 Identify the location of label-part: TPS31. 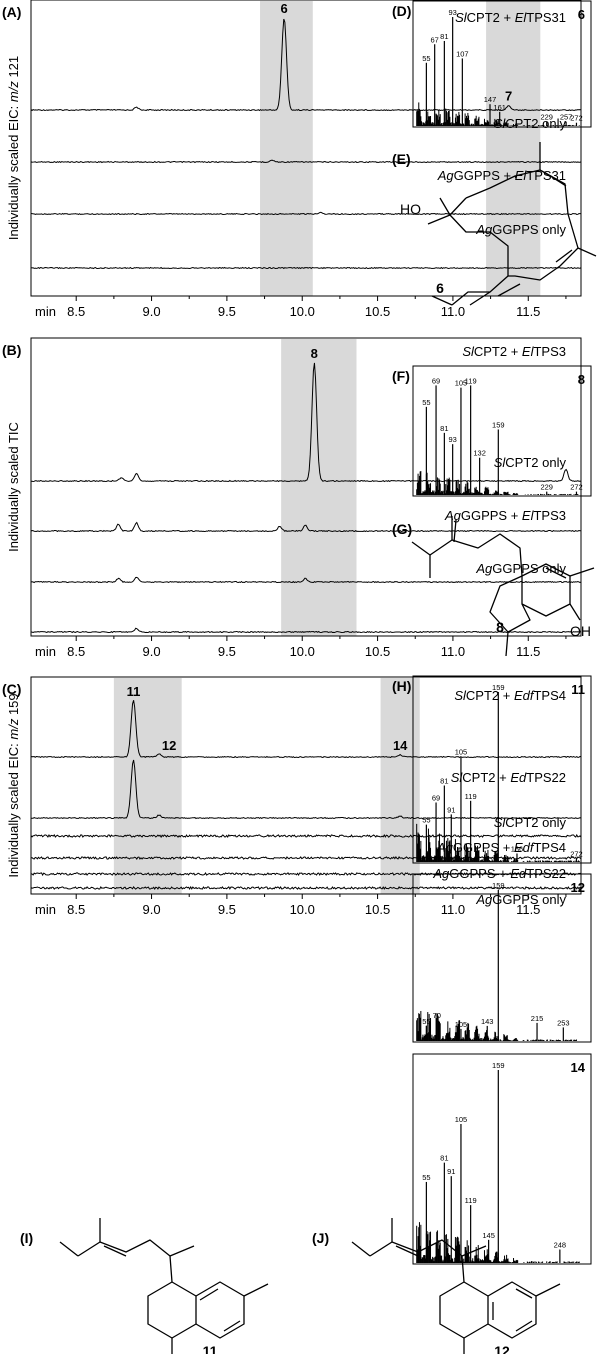
(546, 17).